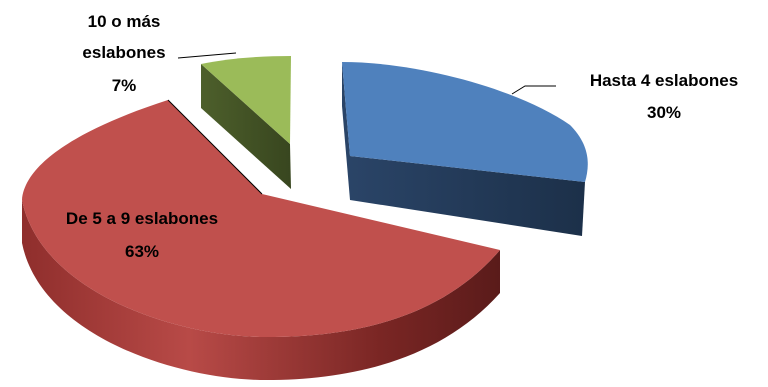 This screenshot has height=387, width=768. Describe the element at coordinates (664, 80) in the screenshot. I see `label-hasta-4: Hasta 4 eslabones` at that location.